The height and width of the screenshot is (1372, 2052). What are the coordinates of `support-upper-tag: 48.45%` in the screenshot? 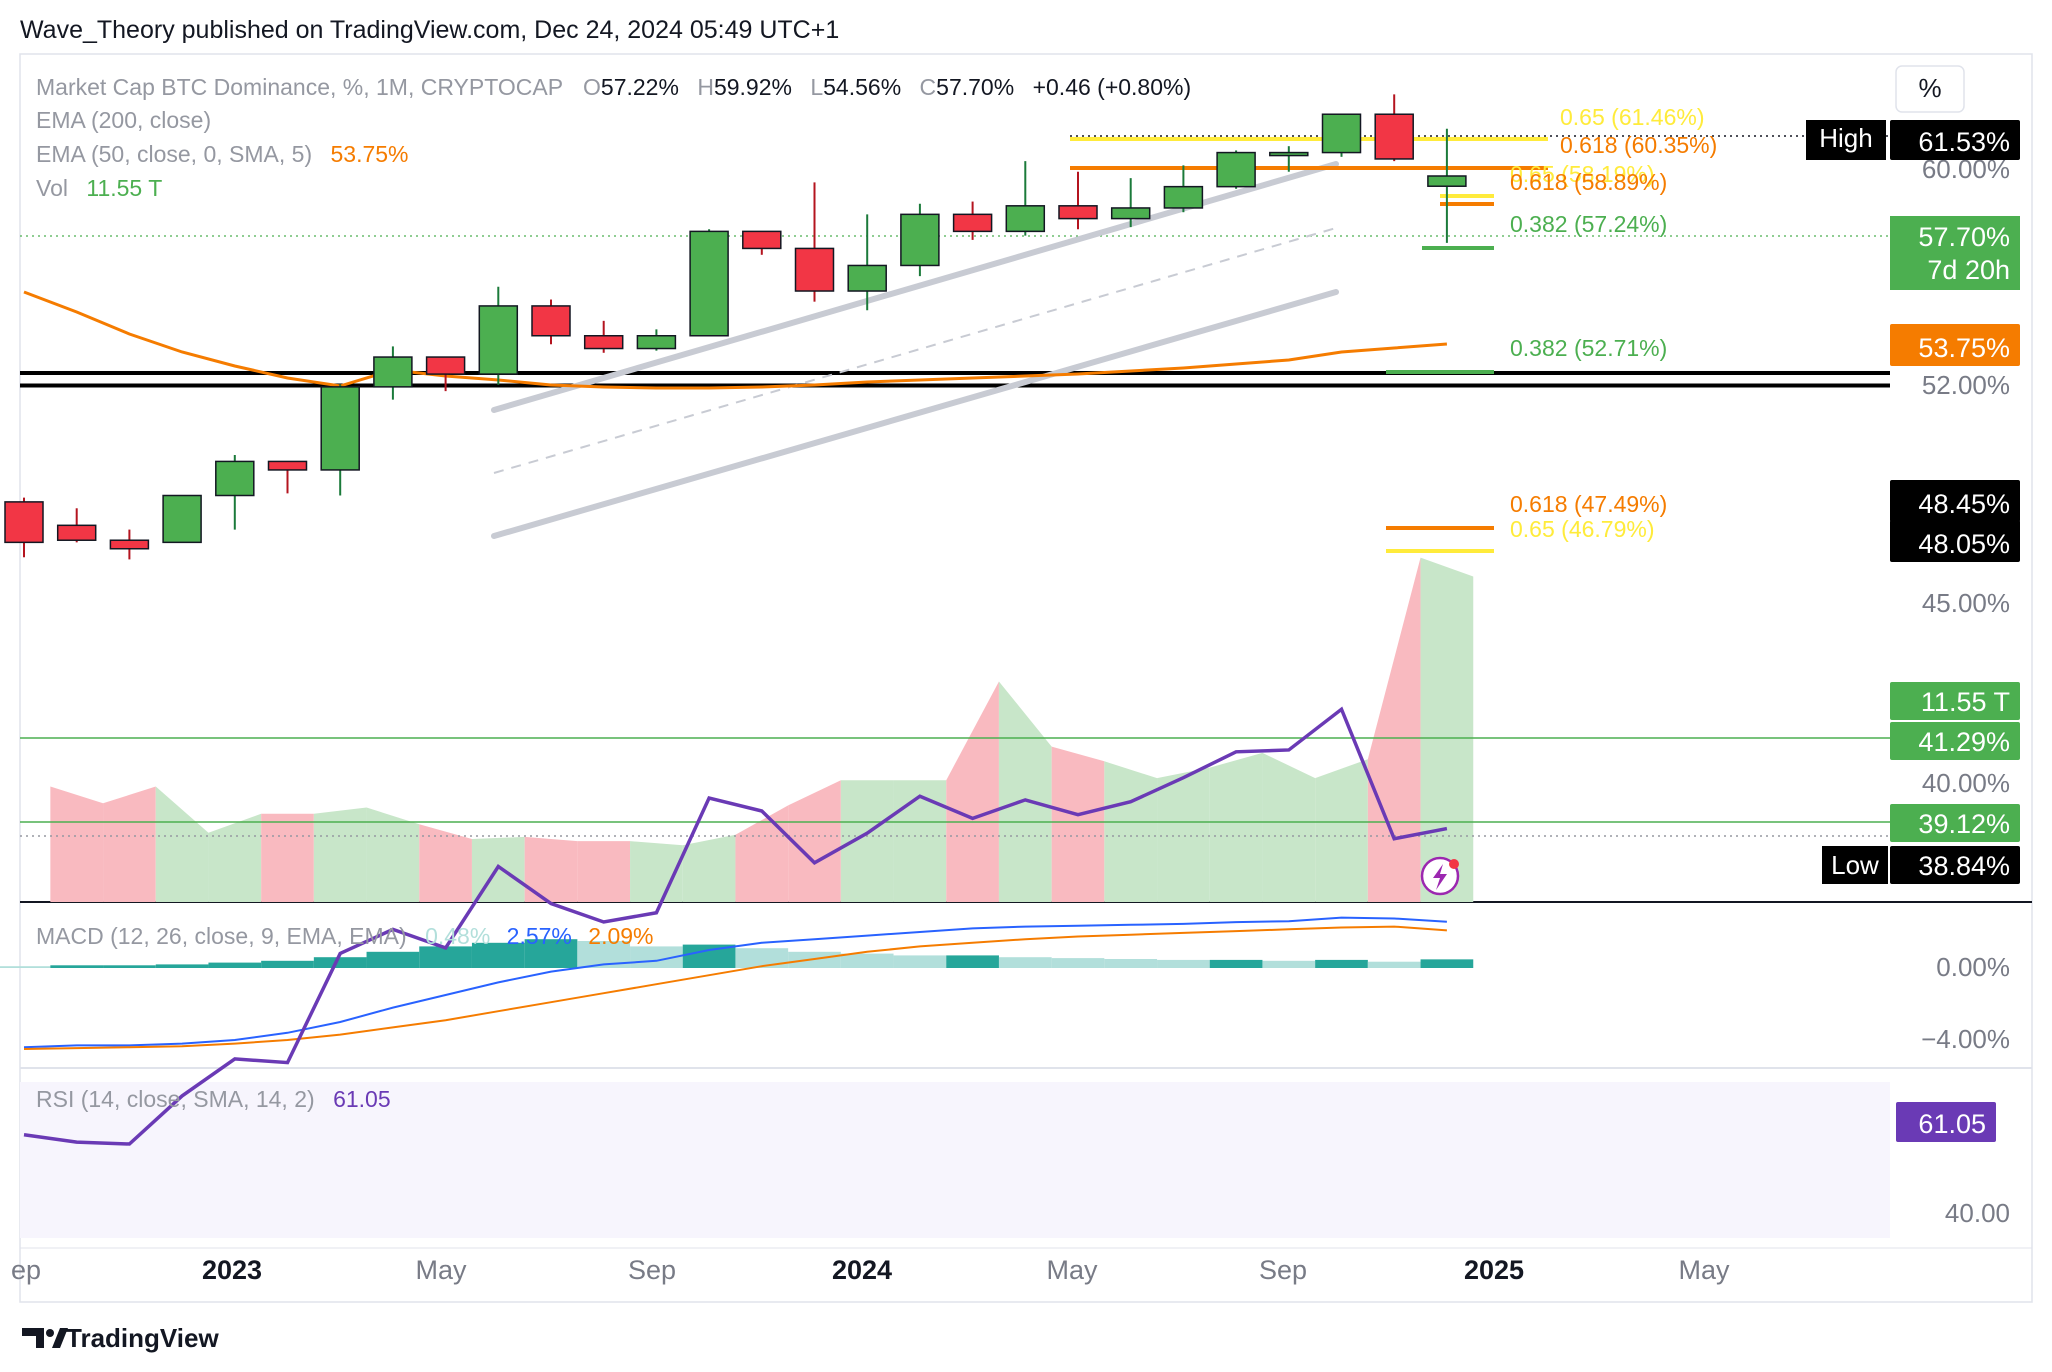 It's located at (1964, 504).